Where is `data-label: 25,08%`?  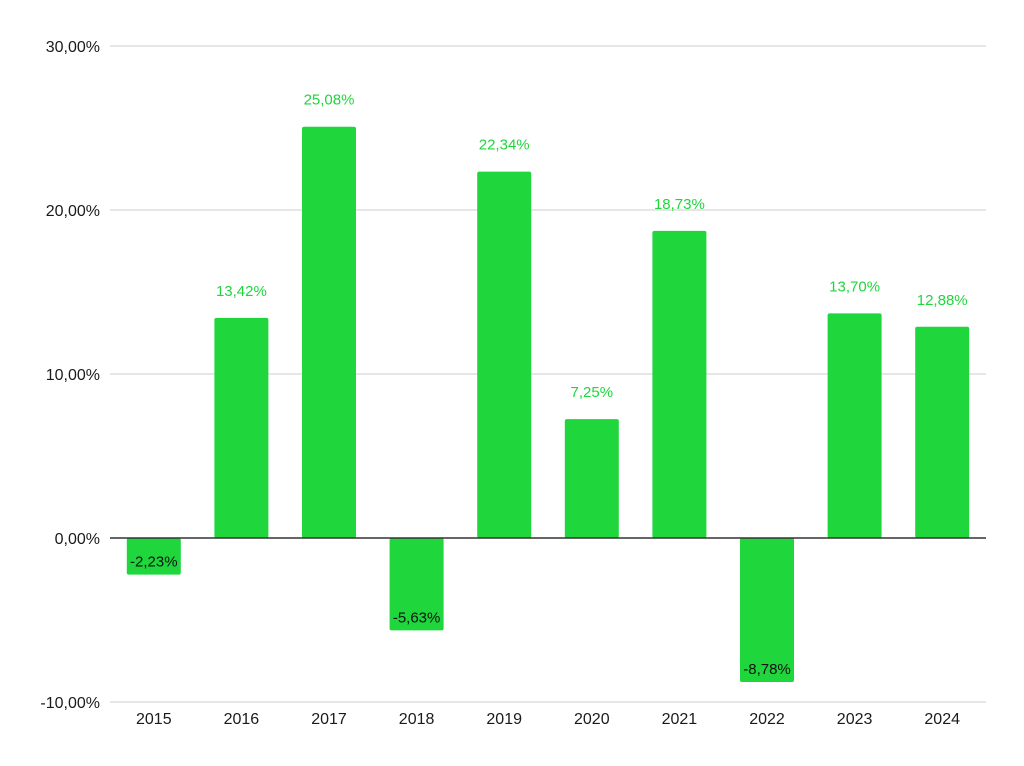
data-label: 25,08% is located at coordinates (329, 100).